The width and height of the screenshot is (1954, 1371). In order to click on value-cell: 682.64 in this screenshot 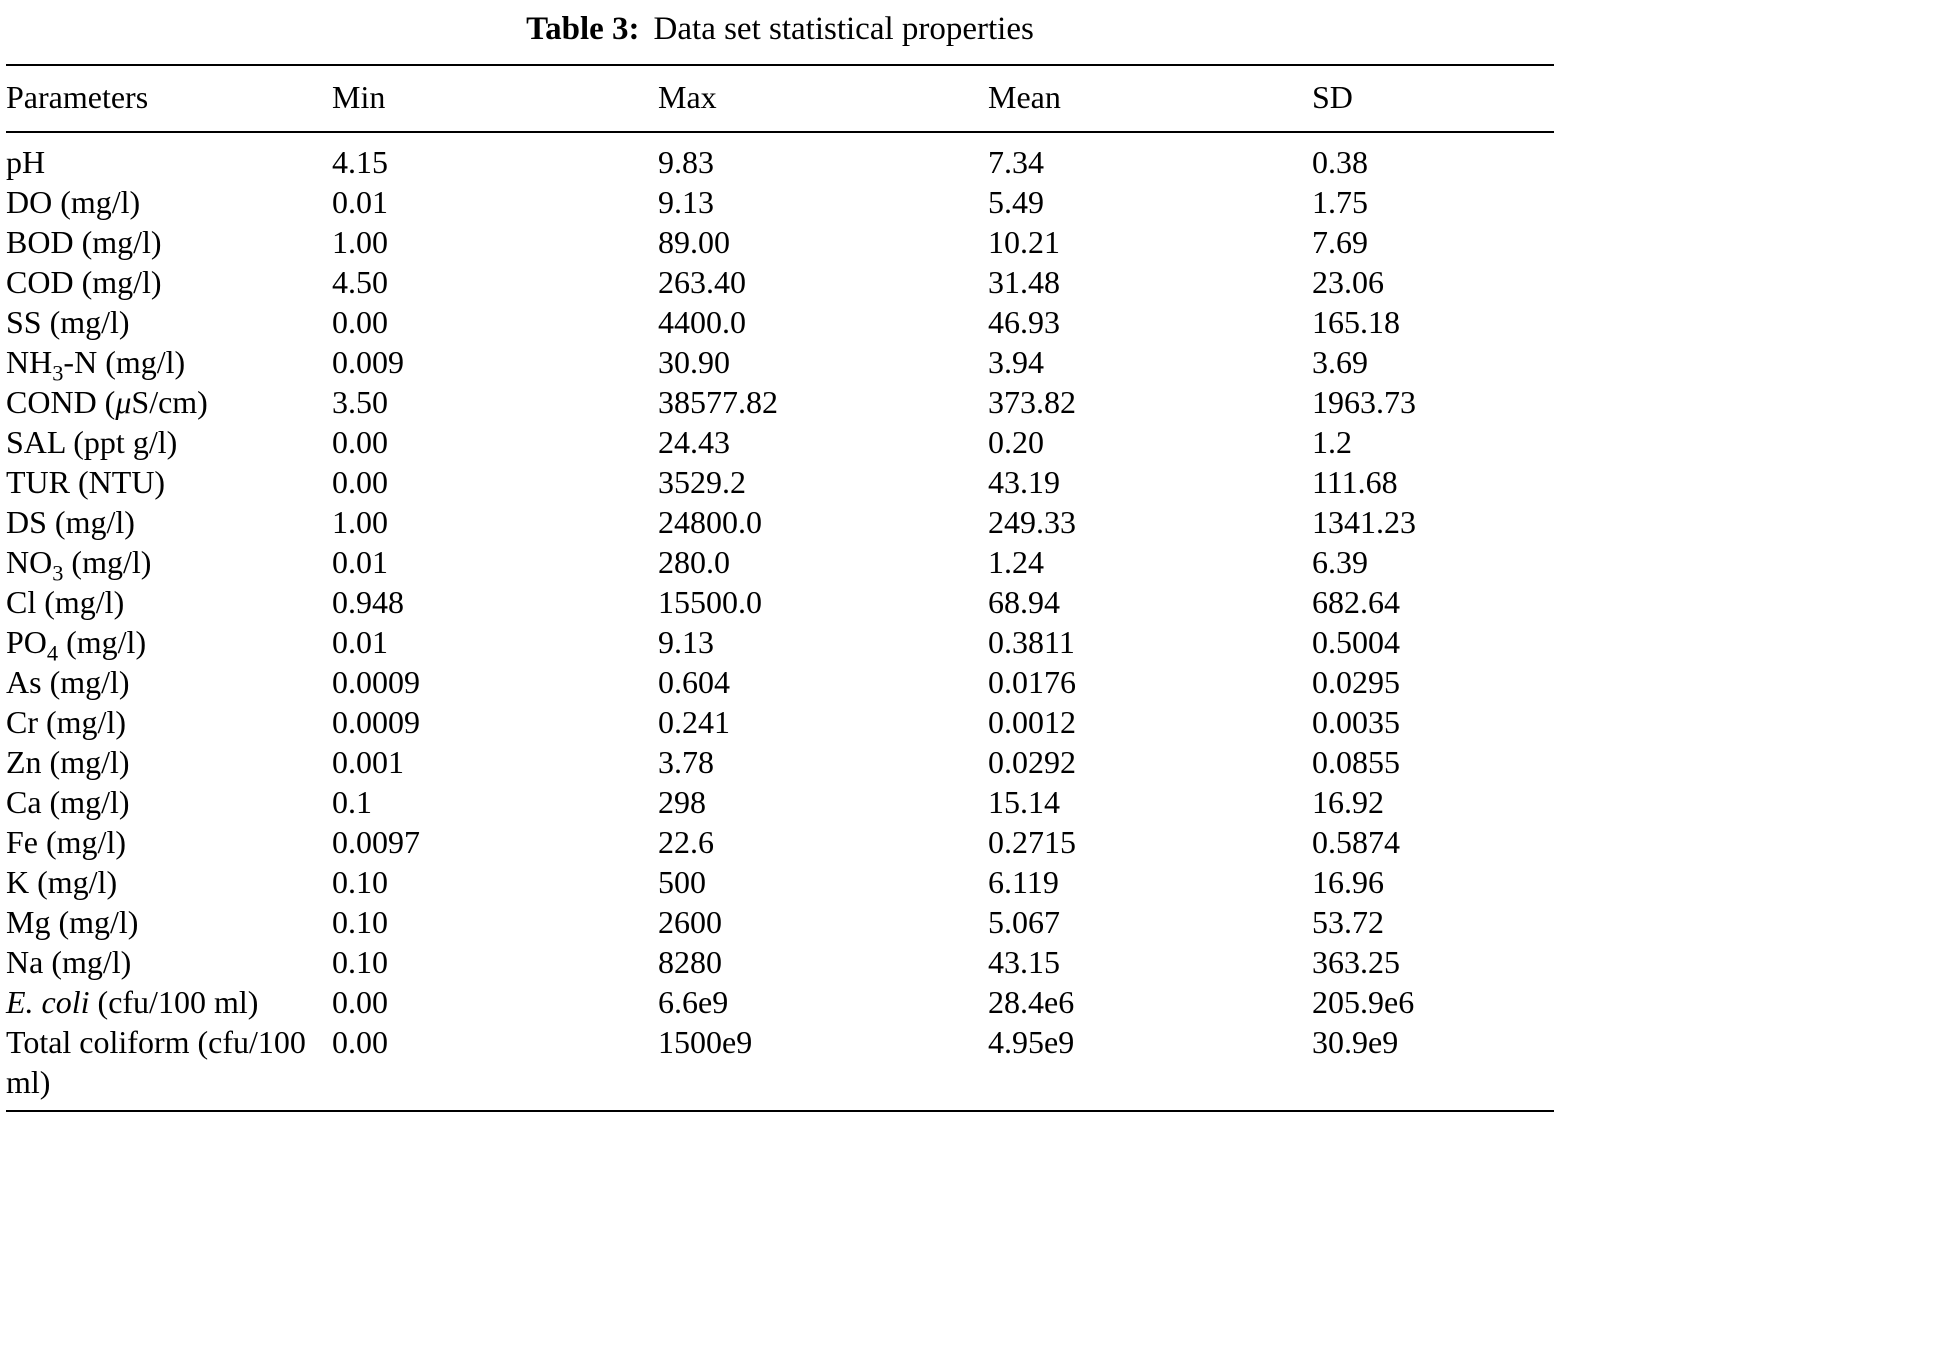, I will do `click(1356, 602)`.